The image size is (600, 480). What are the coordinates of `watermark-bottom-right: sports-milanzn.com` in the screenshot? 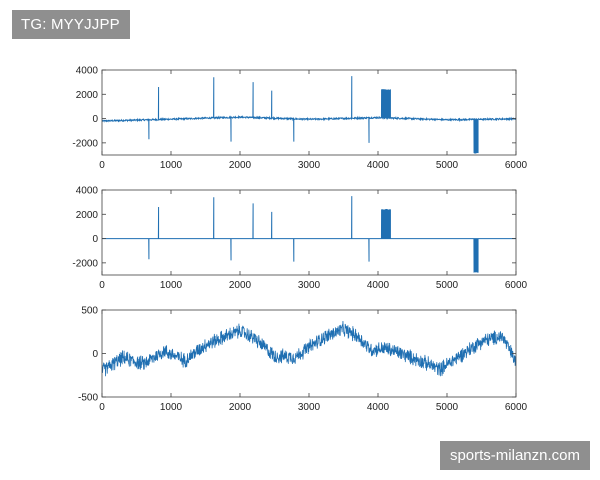 It's located at (514, 455).